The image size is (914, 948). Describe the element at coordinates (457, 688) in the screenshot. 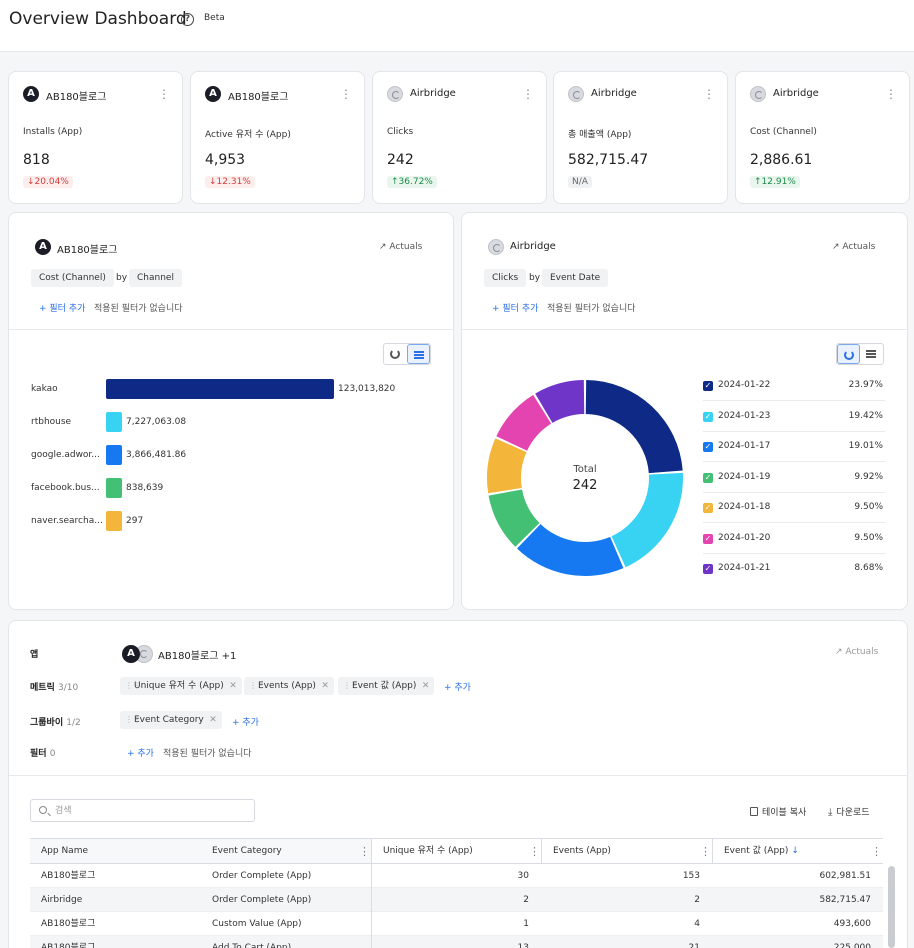

I see `add-metric-button: + 추가` at that location.